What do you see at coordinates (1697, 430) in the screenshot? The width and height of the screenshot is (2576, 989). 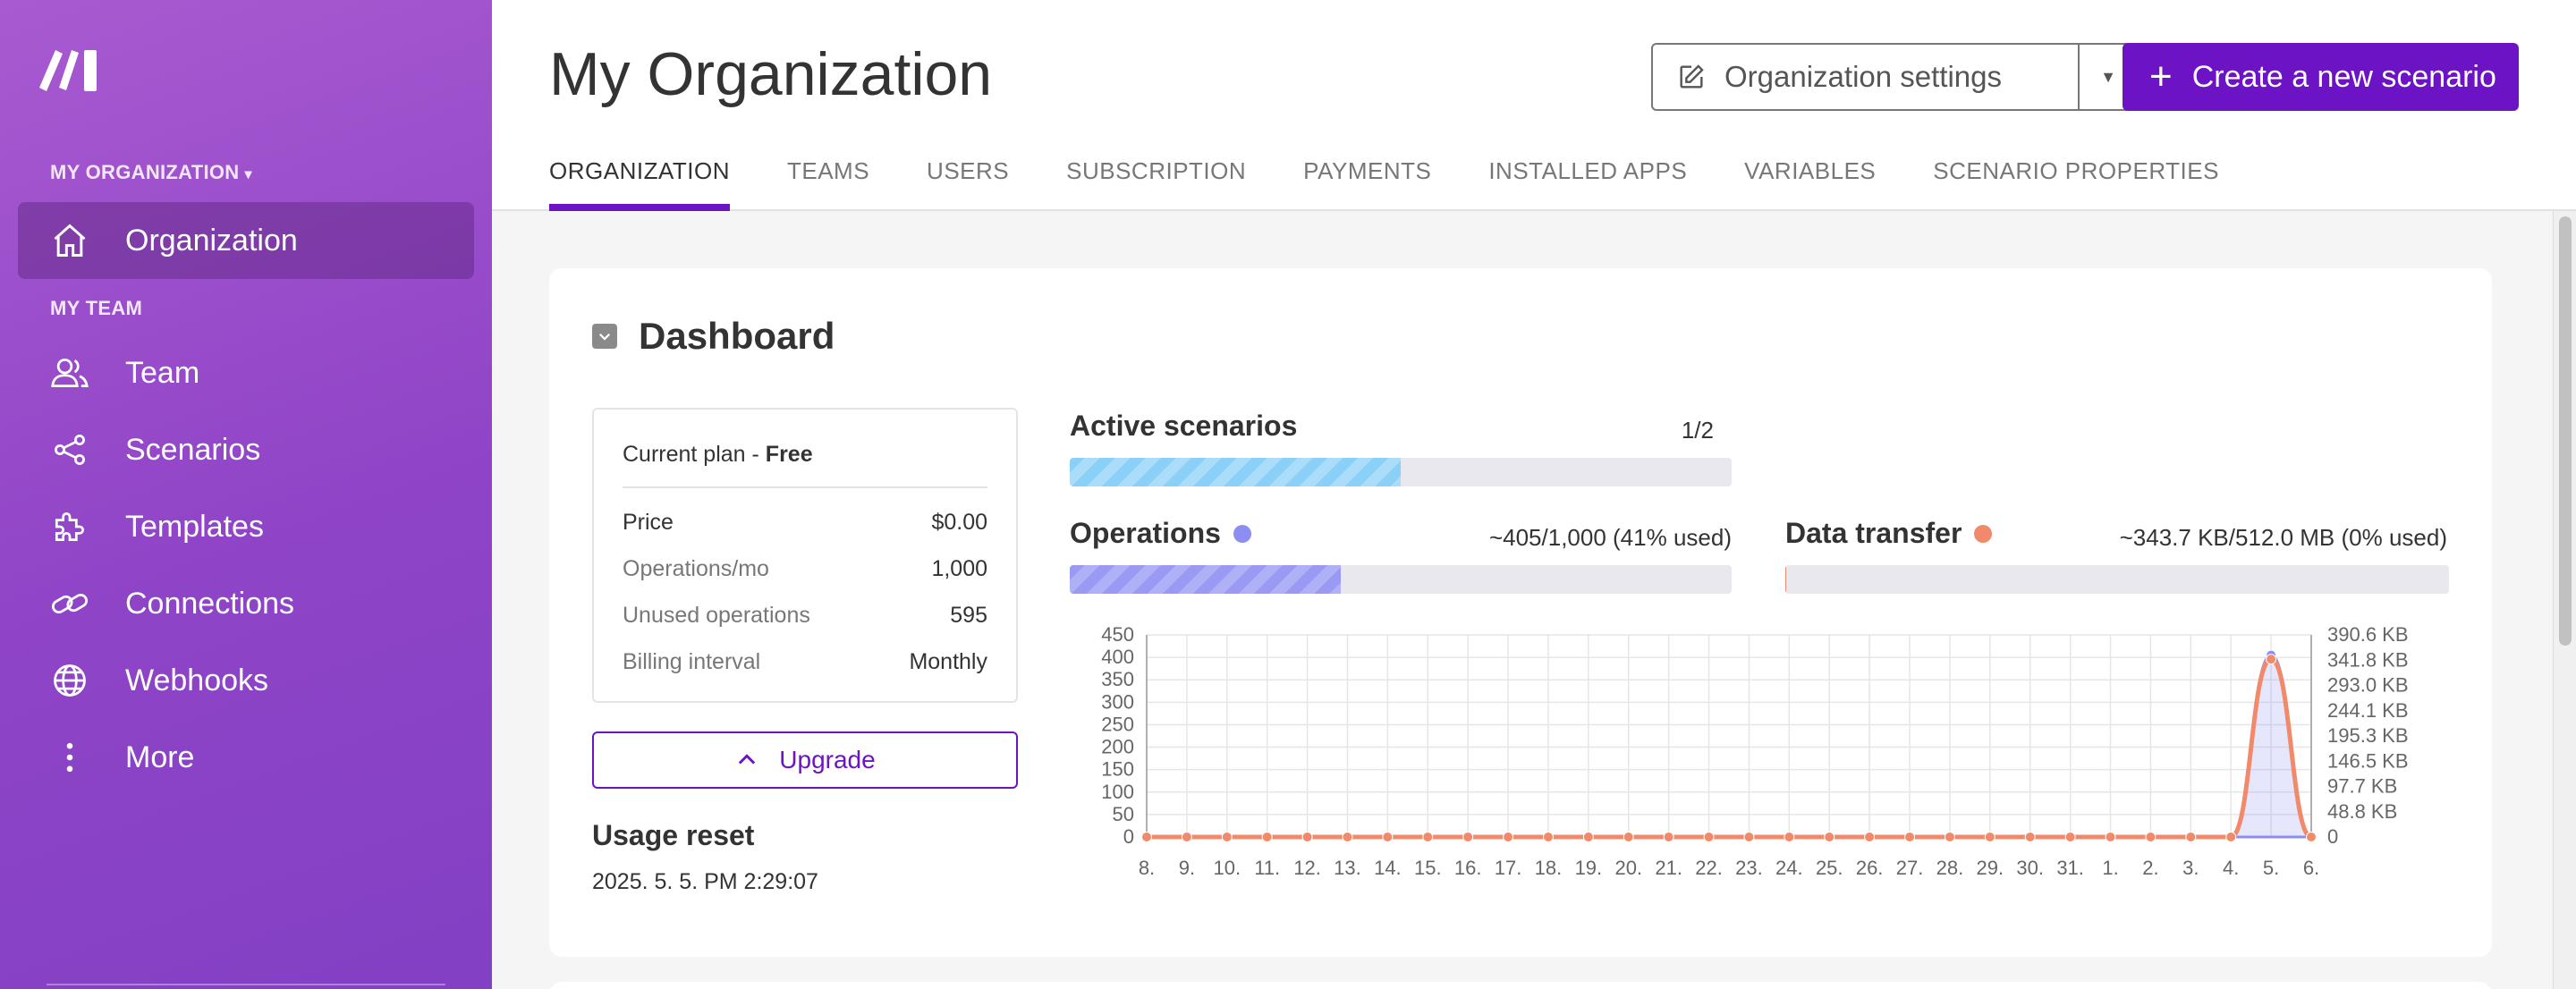 I see `active-scenarios-value: 1/2` at bounding box center [1697, 430].